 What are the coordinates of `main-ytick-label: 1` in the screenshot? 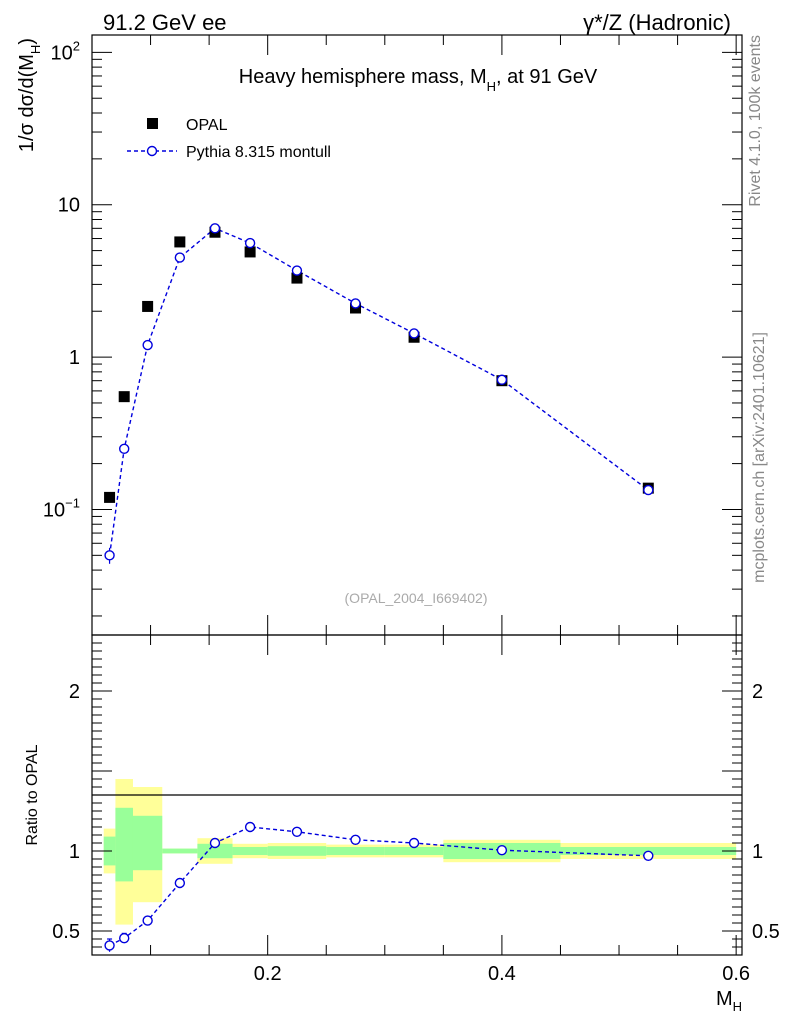 It's located at (74, 358).